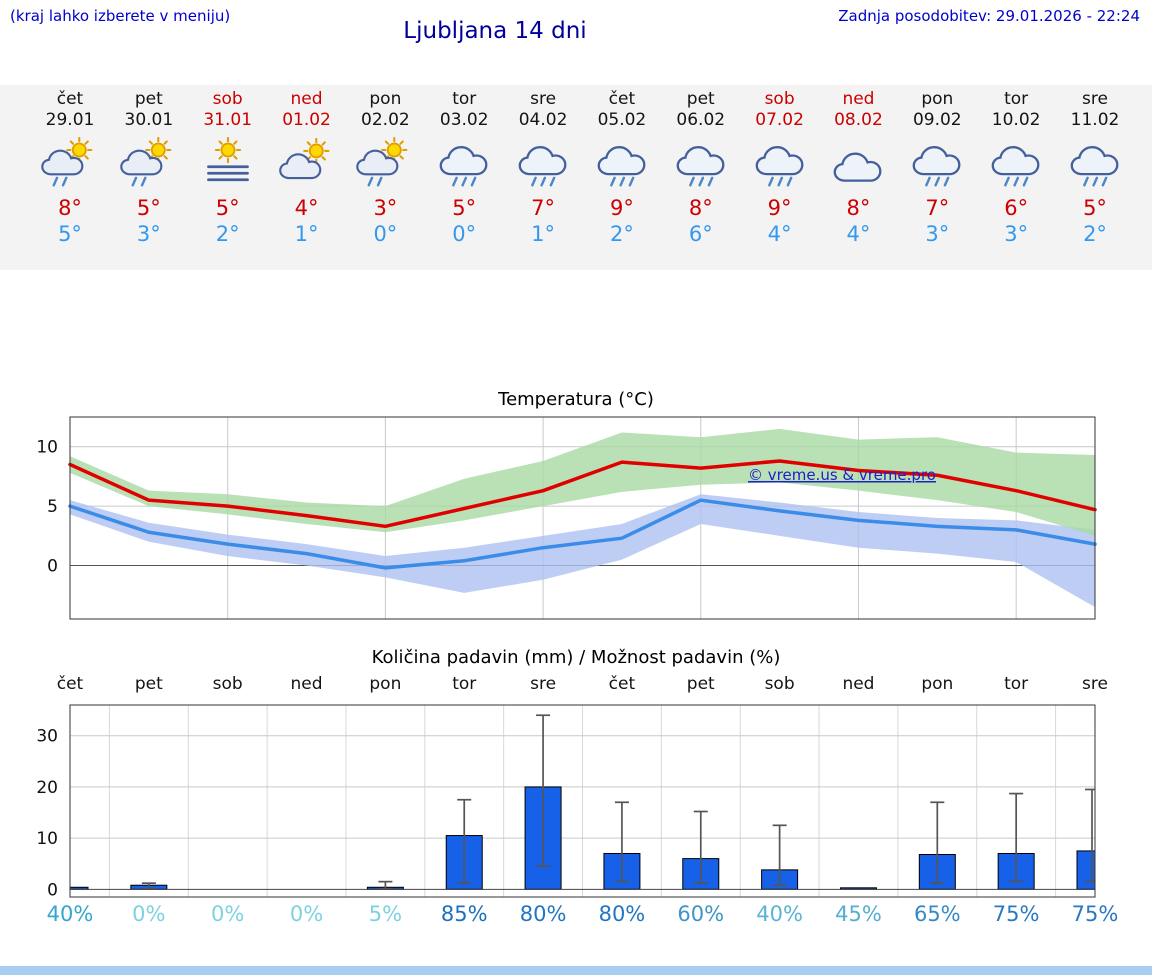  I want to click on day-date: 30.01, so click(149, 120).